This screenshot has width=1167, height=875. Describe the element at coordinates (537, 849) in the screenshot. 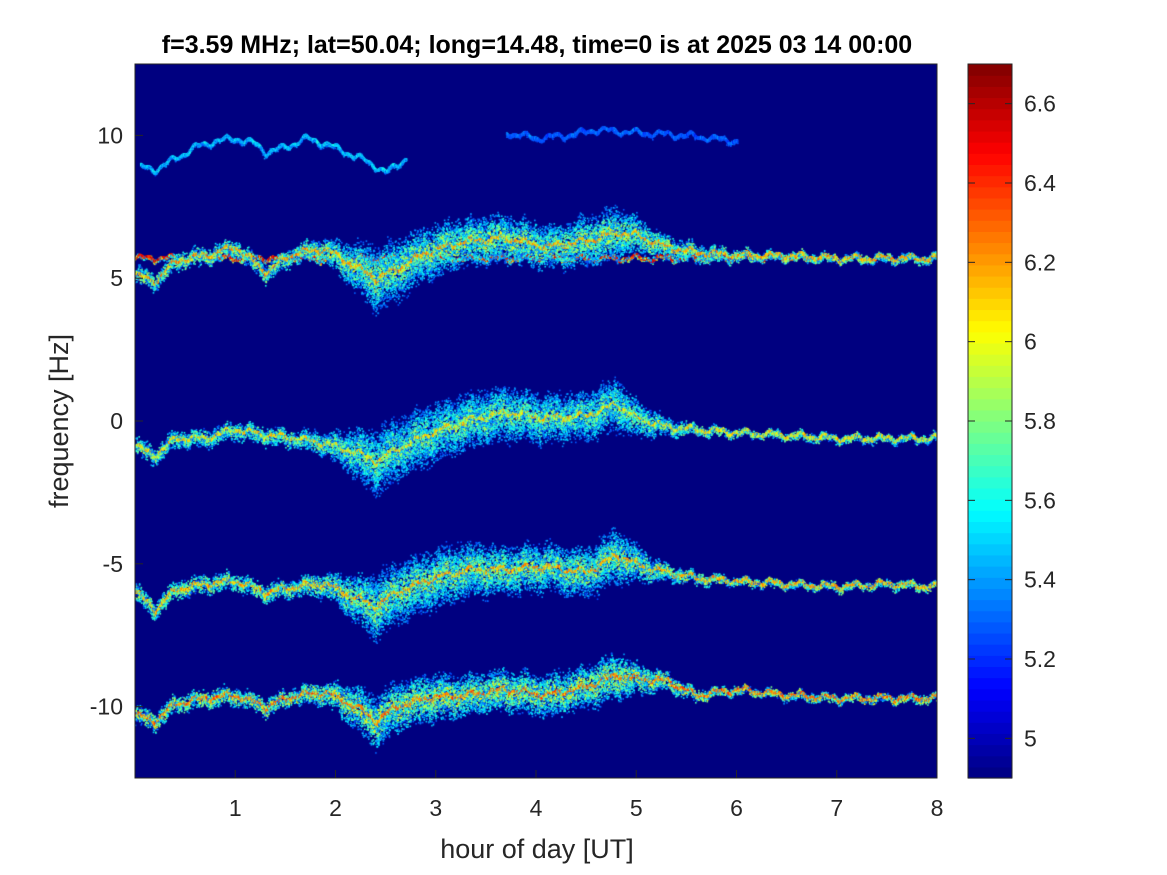

I see `x-axis-label: hour of day [UT]` at that location.